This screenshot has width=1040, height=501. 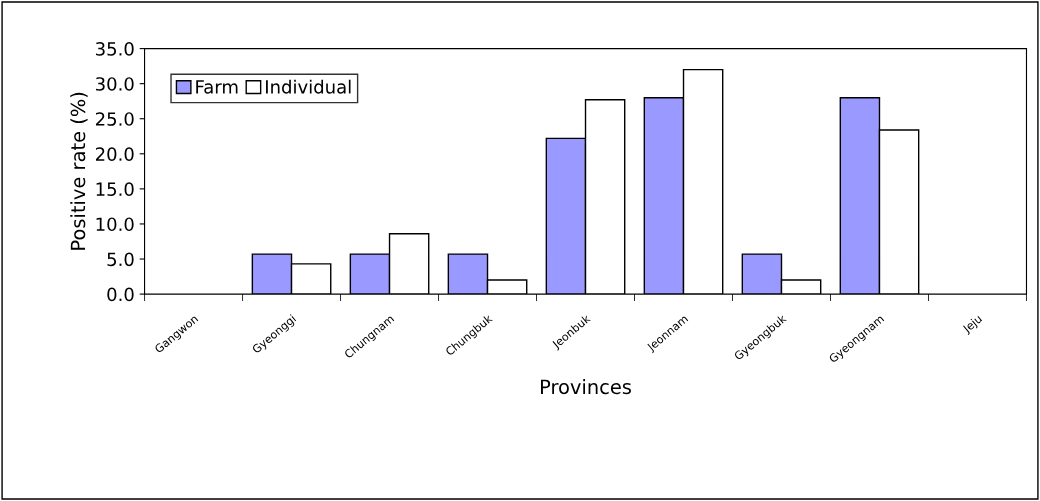 What do you see at coordinates (115, 224) in the screenshot?
I see `y-tick-label: 10.0` at bounding box center [115, 224].